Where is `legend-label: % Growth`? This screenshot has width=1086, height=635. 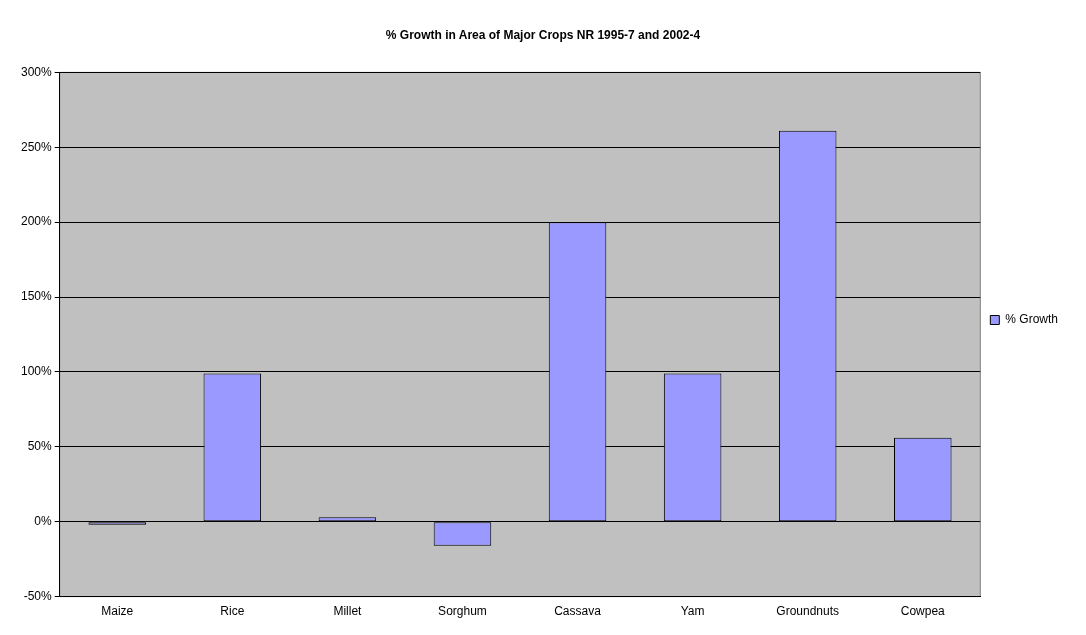
legend-label: % Growth is located at coordinates (1032, 319).